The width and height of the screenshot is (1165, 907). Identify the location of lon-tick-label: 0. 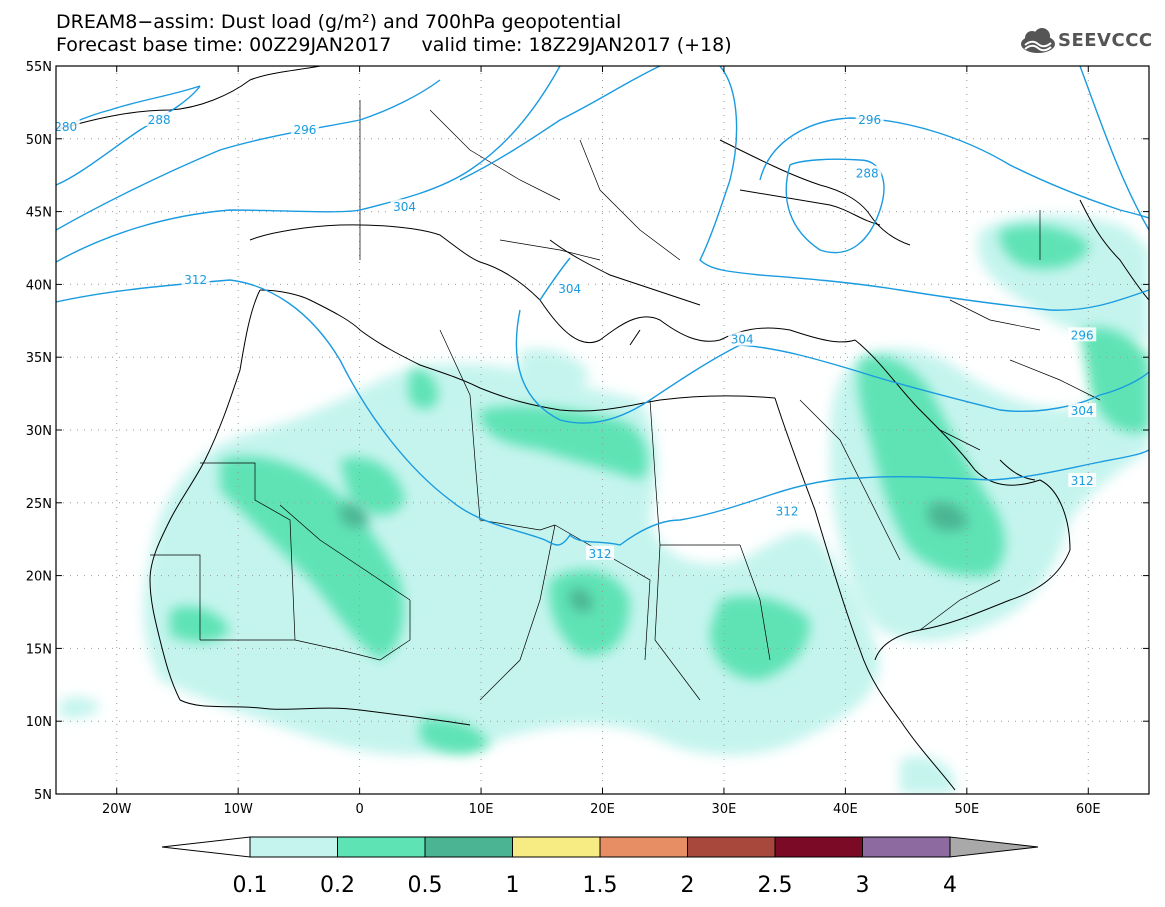
(359, 809).